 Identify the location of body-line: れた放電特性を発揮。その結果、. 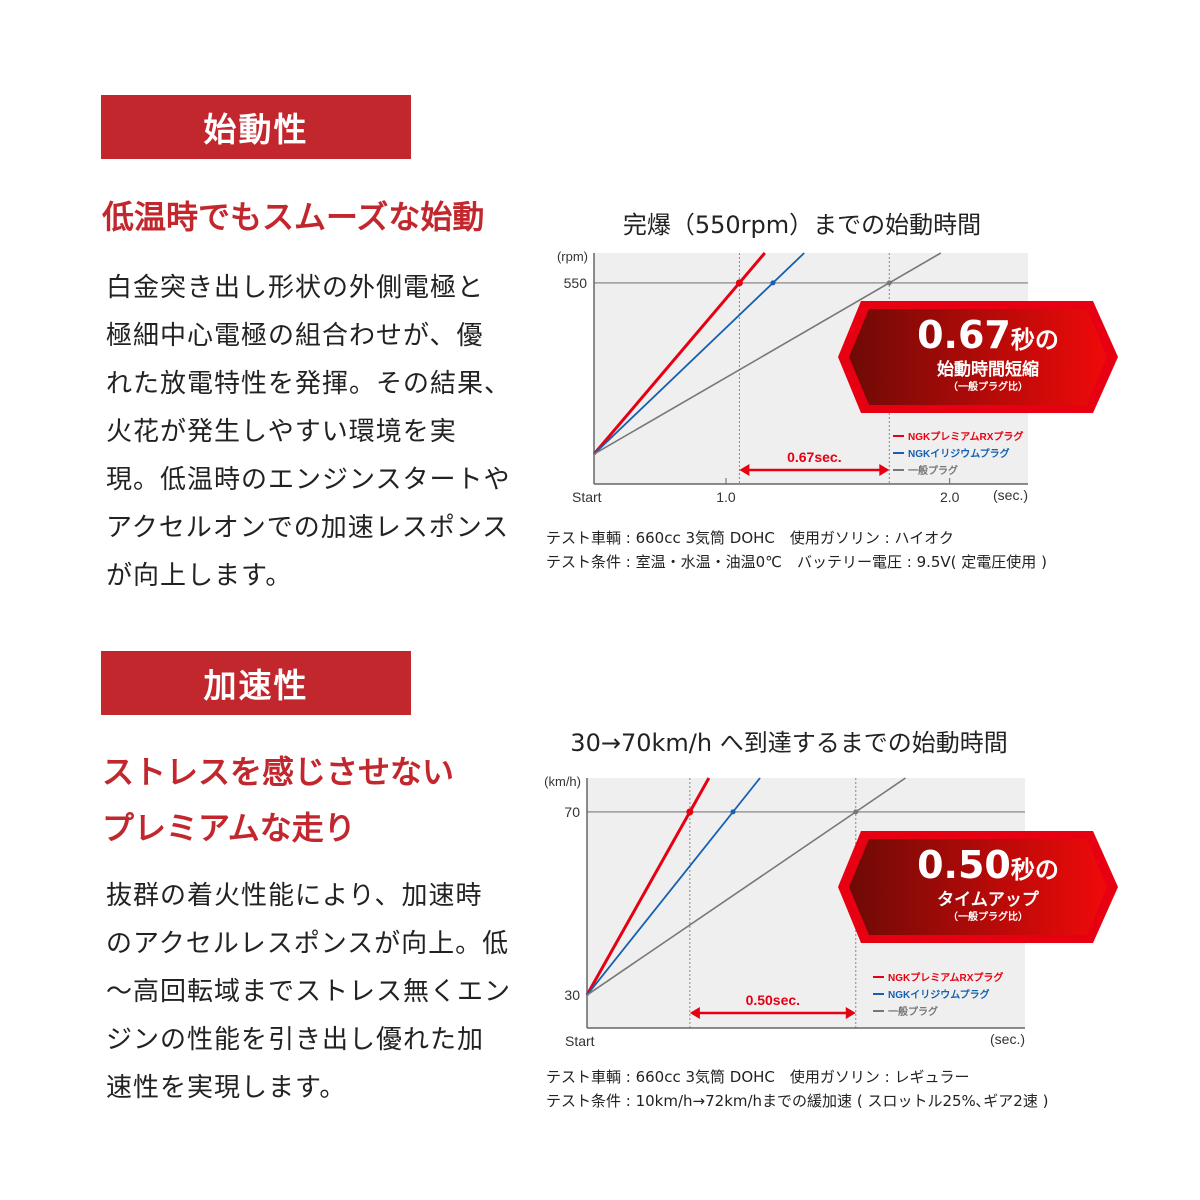
(309, 384).